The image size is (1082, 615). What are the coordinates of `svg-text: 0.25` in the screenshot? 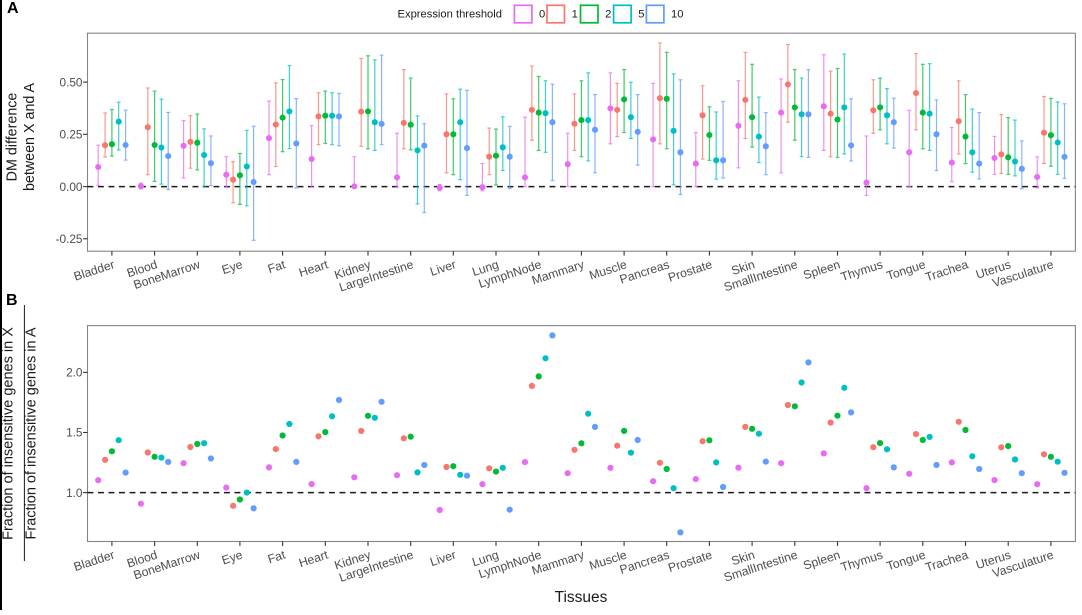 It's located at (71, 135).